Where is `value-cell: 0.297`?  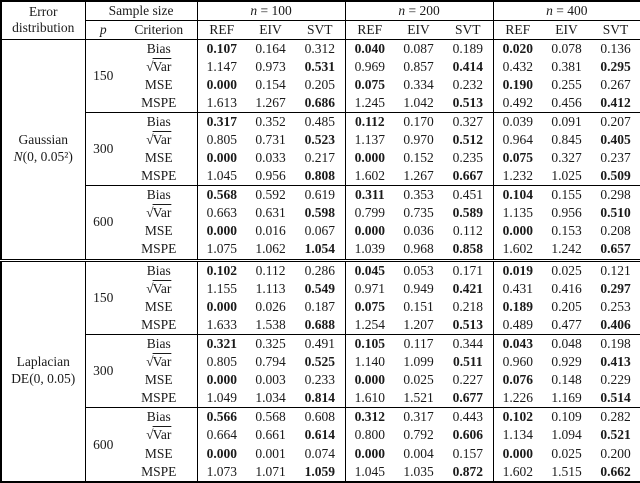 value-cell: 0.297 is located at coordinates (615, 288).